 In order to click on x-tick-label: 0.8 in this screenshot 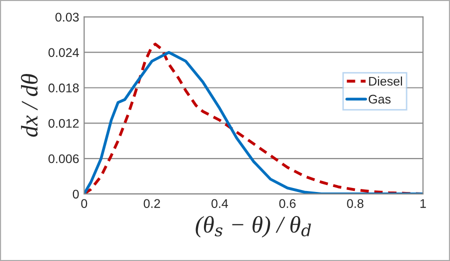, I will do `click(355, 203)`.